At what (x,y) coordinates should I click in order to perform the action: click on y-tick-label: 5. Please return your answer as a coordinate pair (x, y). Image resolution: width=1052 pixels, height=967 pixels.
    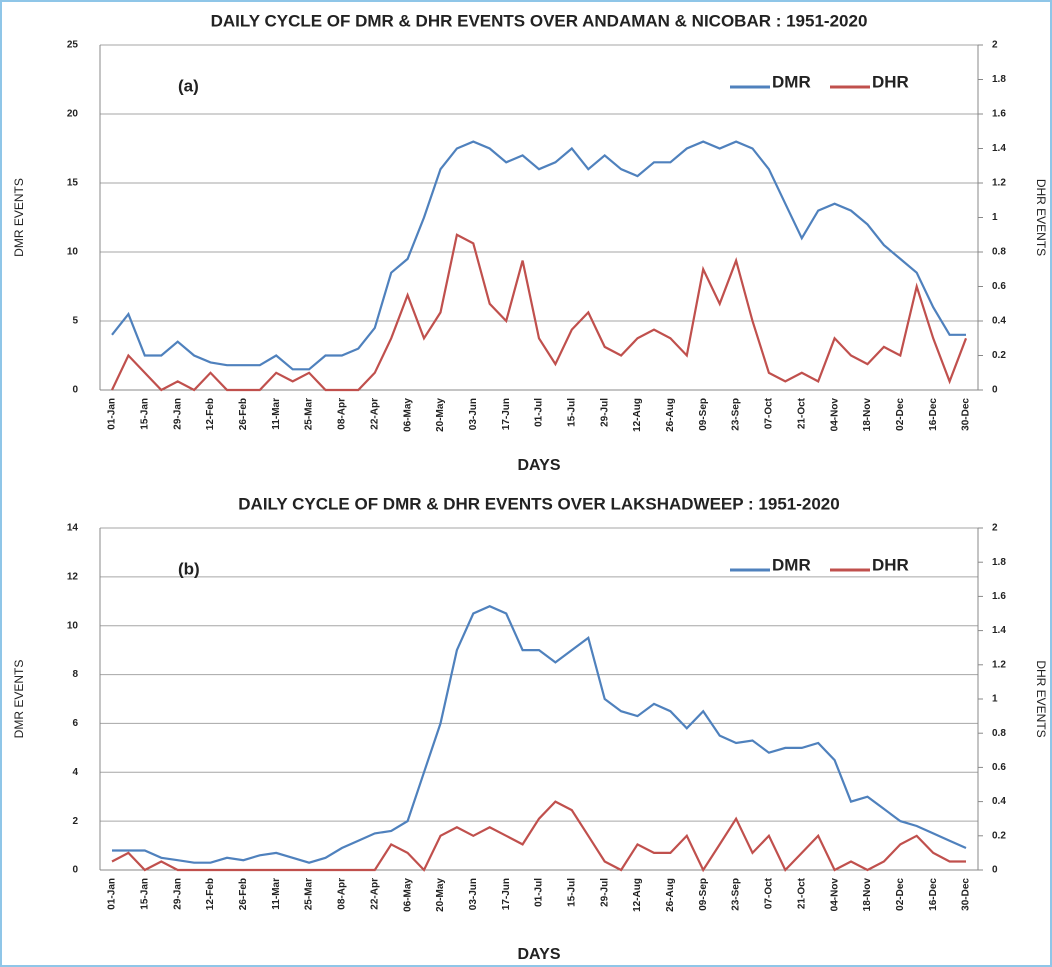
    Looking at the image, I should click on (75, 321).